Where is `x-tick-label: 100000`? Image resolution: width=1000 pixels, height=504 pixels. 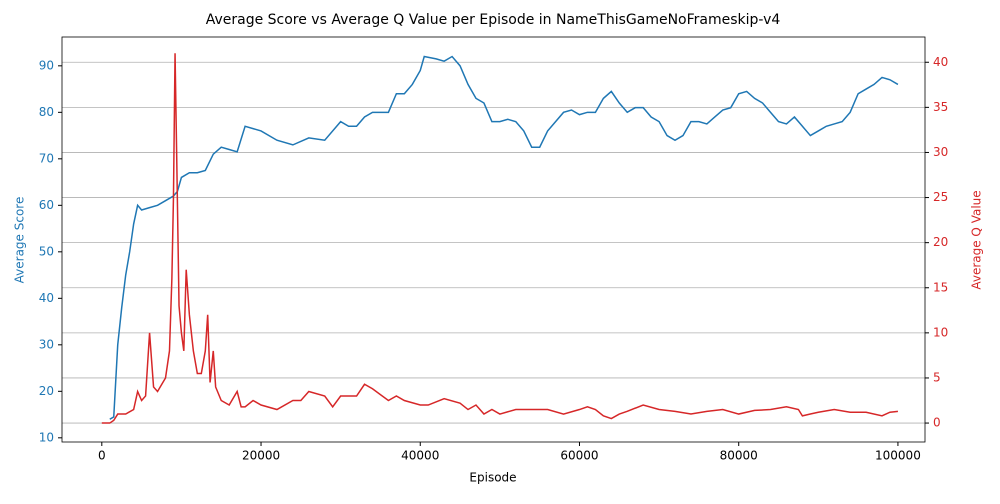 x-tick-label: 100000 is located at coordinates (898, 456).